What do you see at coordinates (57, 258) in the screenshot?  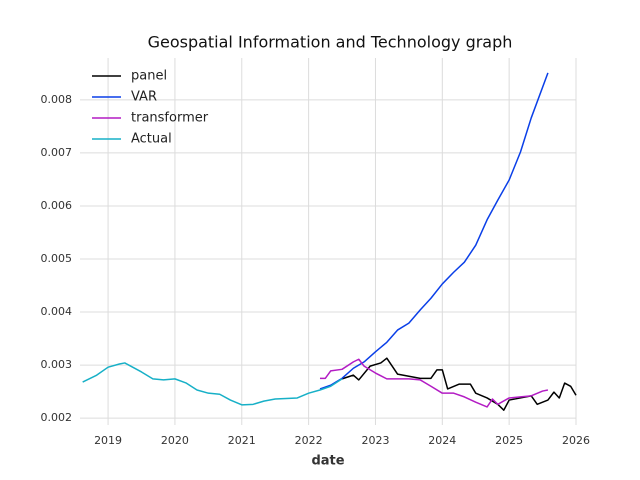 I see `y-tick-label: 0.005` at bounding box center [57, 258].